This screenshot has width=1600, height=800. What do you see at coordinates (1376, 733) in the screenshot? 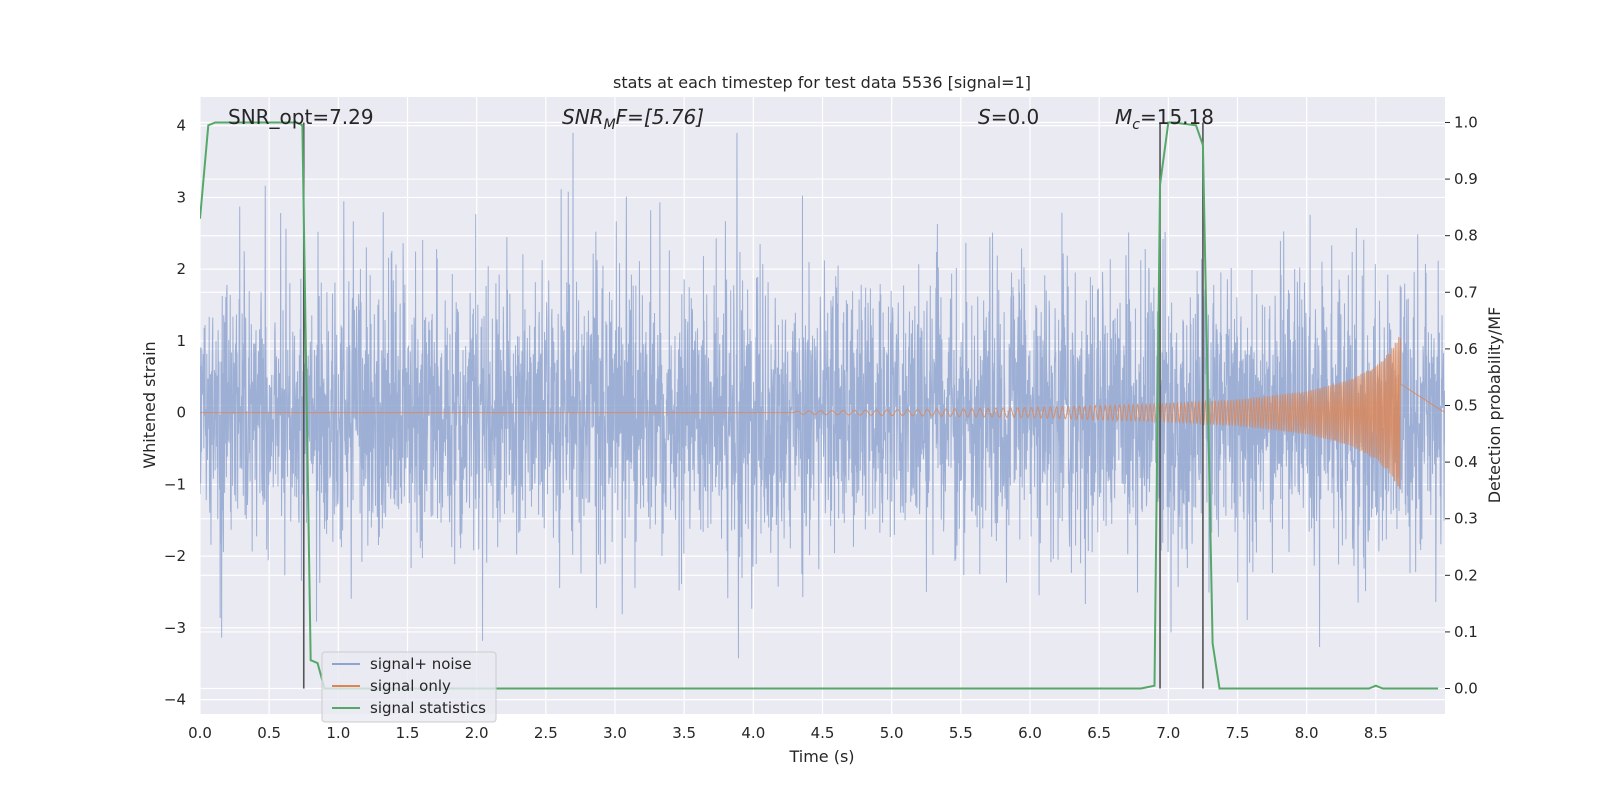
I see `x-tick-label: 8.5` at bounding box center [1376, 733].